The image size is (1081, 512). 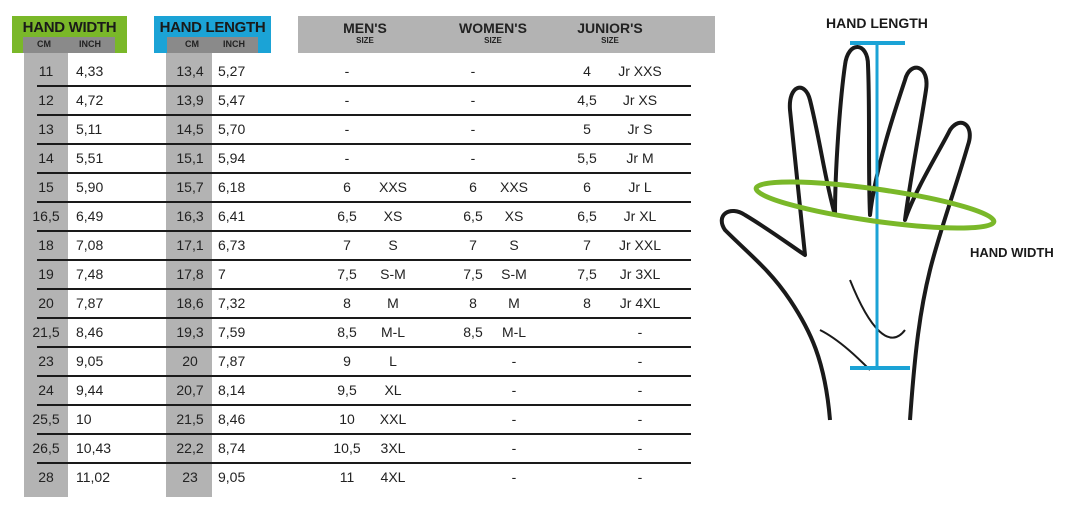 I want to click on womens-num-cell: 8,5, so click(x=473, y=332).